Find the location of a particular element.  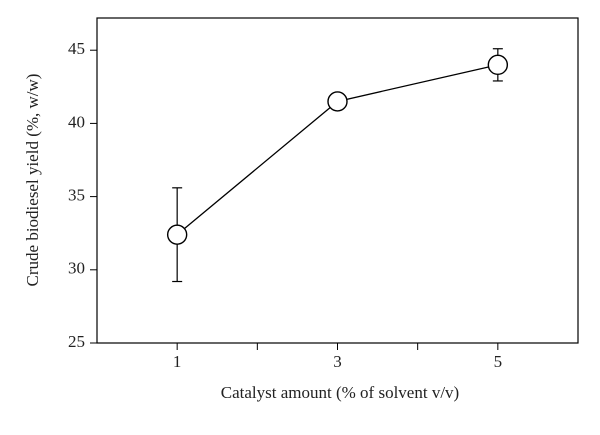

x-tick-label: 1 is located at coordinates (177, 361).